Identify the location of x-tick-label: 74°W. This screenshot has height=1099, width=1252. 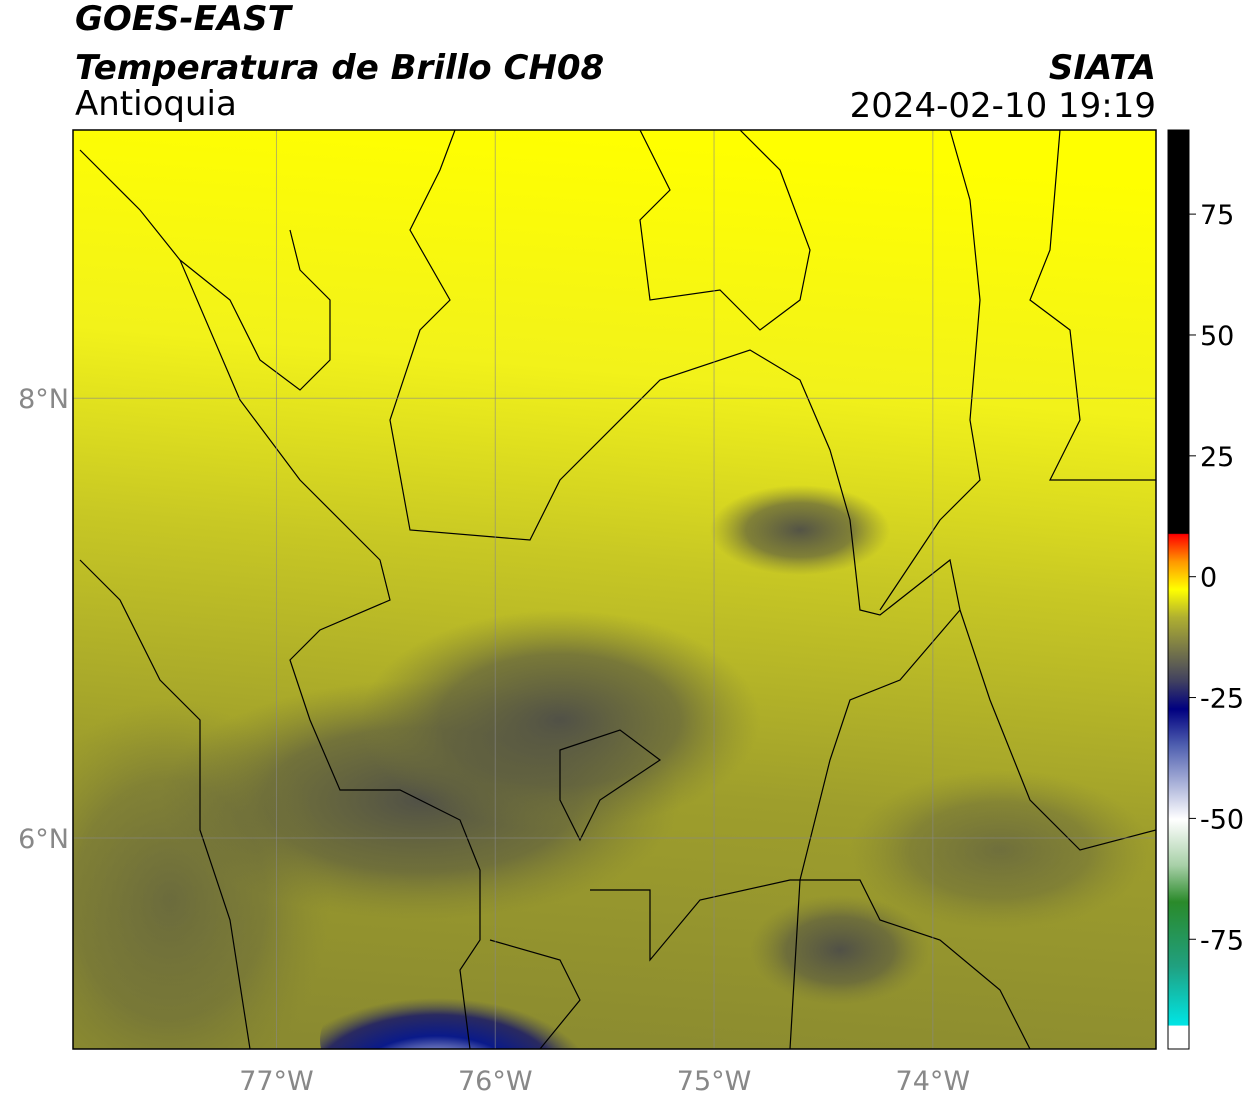
(933, 1081).